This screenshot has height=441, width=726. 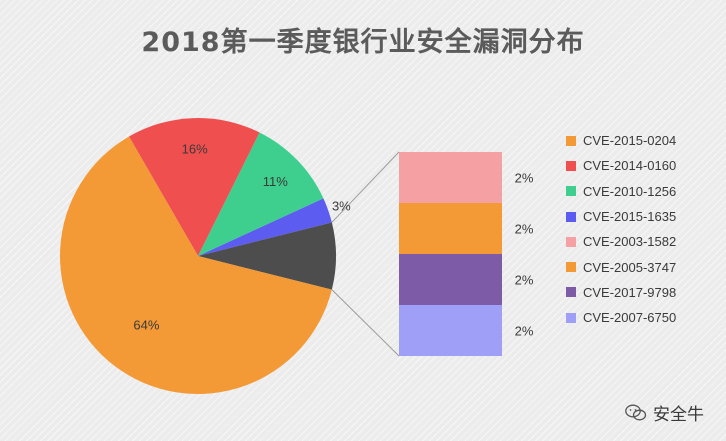 What do you see at coordinates (630, 166) in the screenshot?
I see `legend-label: CVE-2014-0160` at bounding box center [630, 166].